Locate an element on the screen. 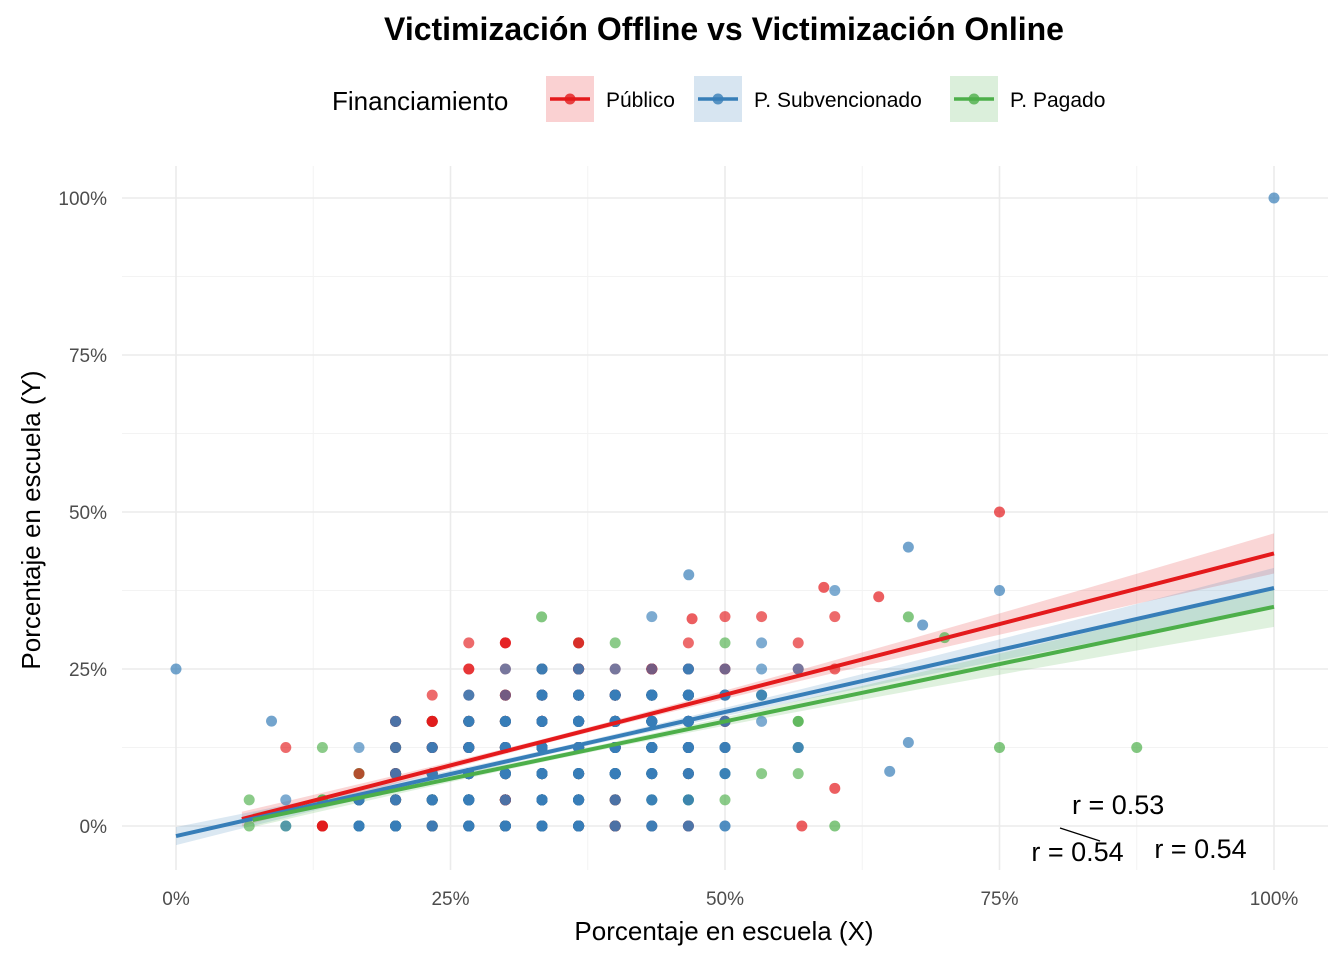  correlation-label: r = 0.53 is located at coordinates (1118, 805).